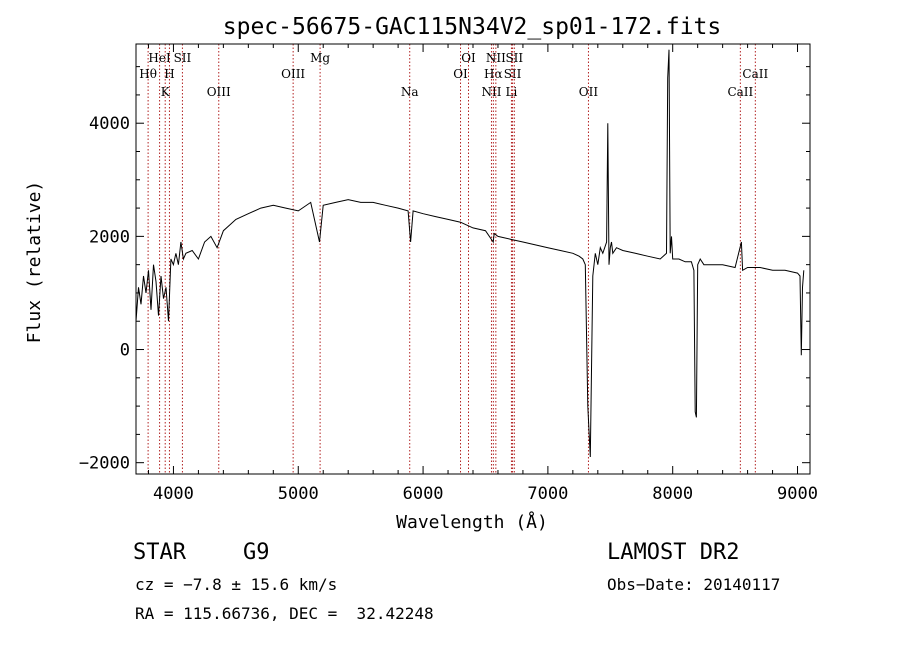 The width and height of the screenshot is (900, 649). Describe the element at coordinates (125, 351) in the screenshot. I see `y-tick-label: 0` at that location.